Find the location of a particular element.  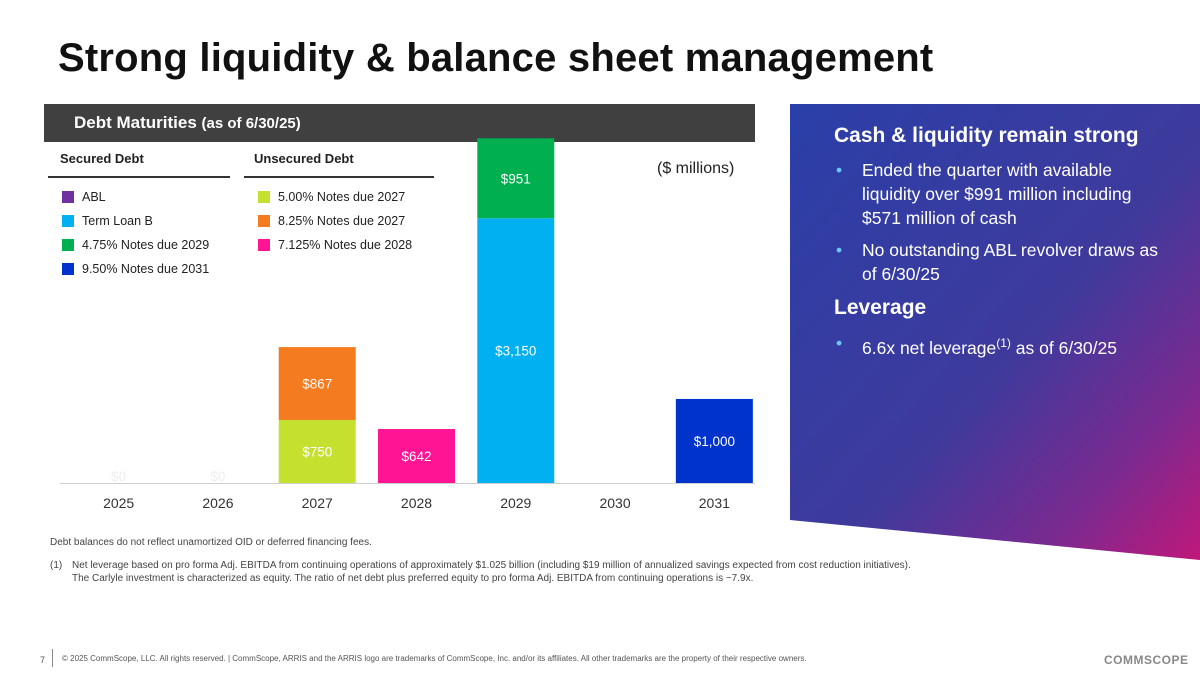

x-tick-label: 2031 is located at coordinates (714, 503).